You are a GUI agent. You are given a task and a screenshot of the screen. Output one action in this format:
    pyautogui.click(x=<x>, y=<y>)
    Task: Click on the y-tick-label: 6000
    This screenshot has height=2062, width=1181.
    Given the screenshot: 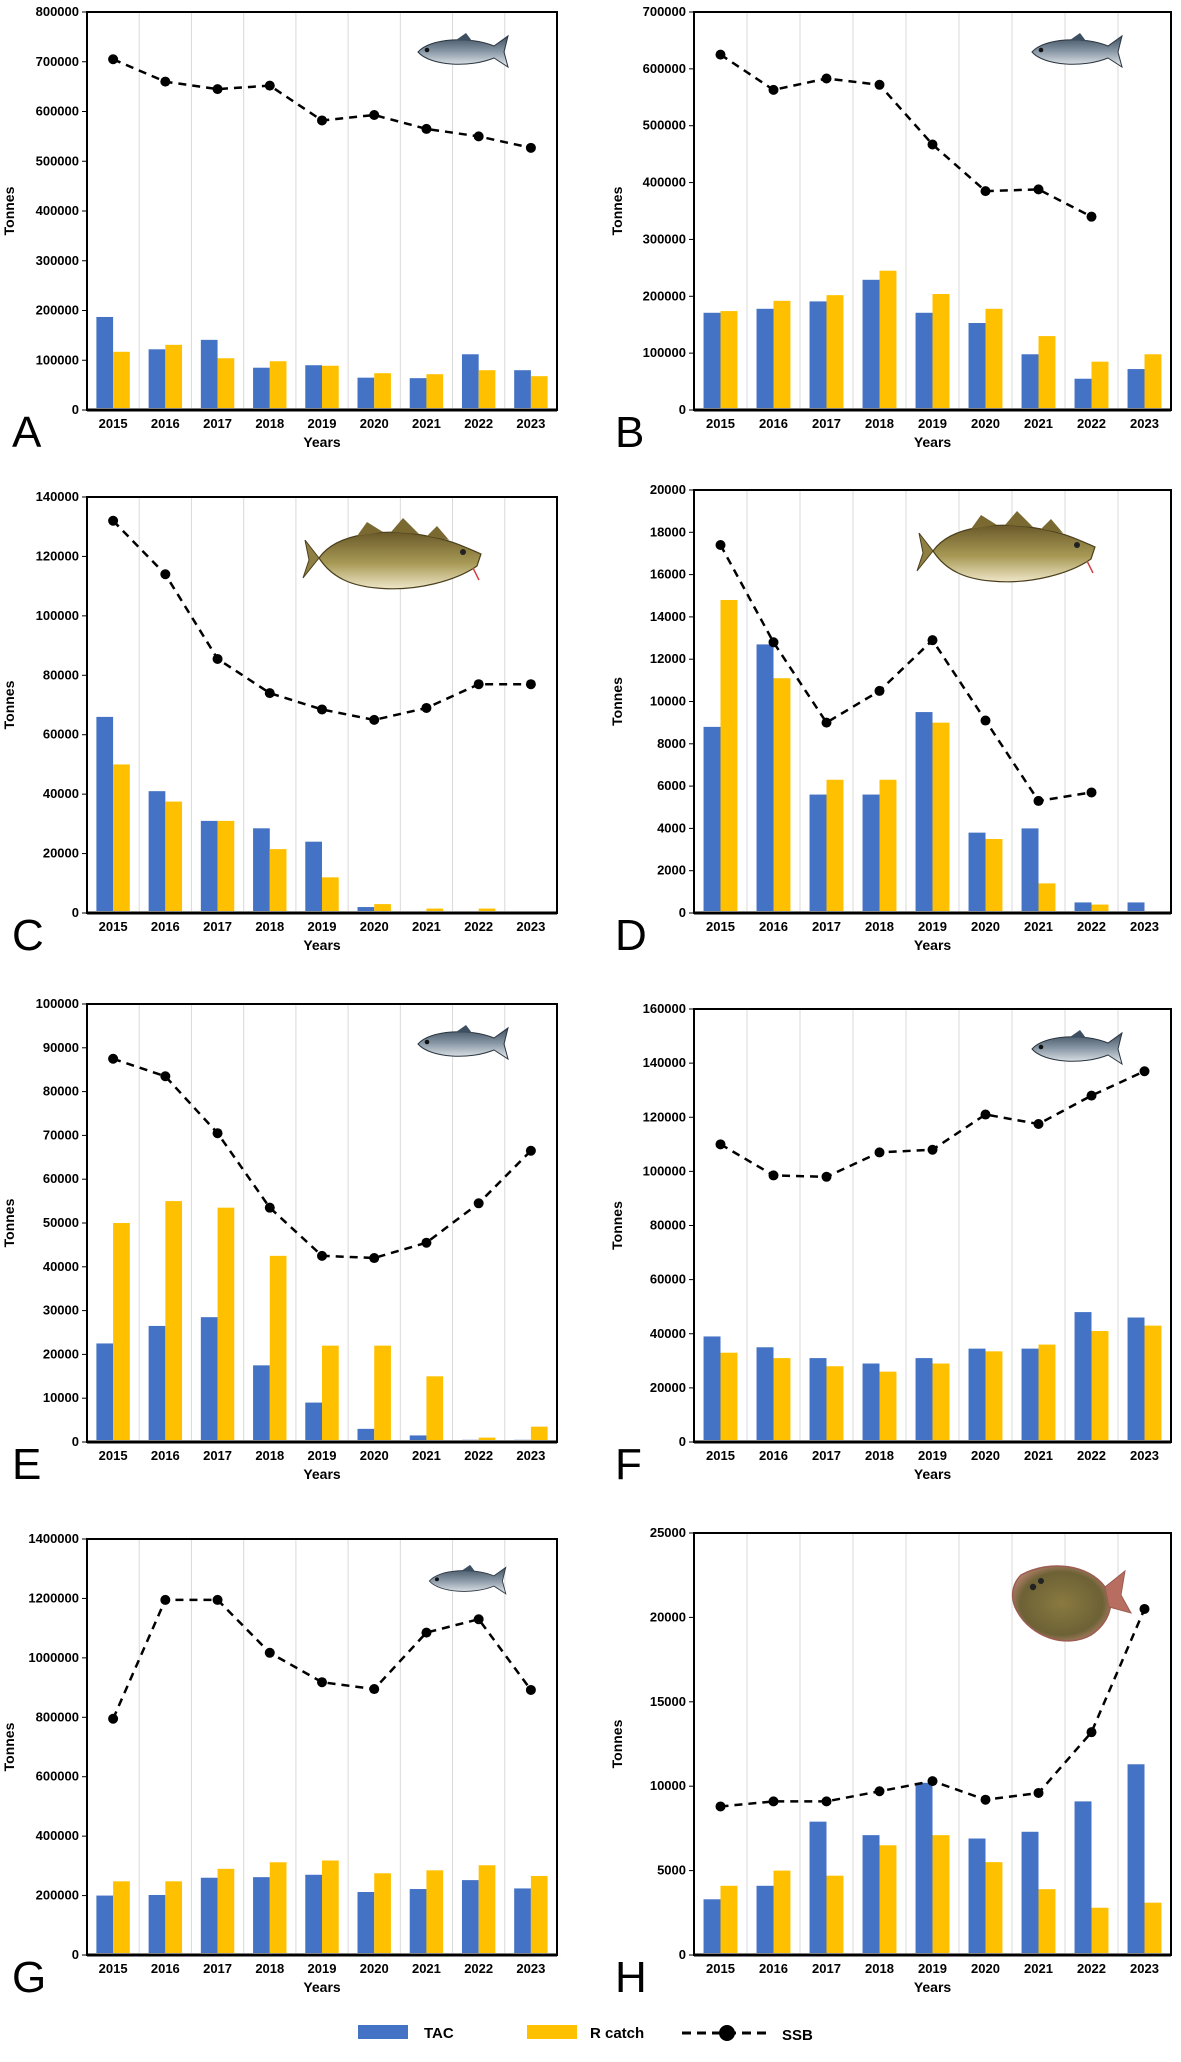 What is the action you would take?
    pyautogui.click(x=671, y=785)
    